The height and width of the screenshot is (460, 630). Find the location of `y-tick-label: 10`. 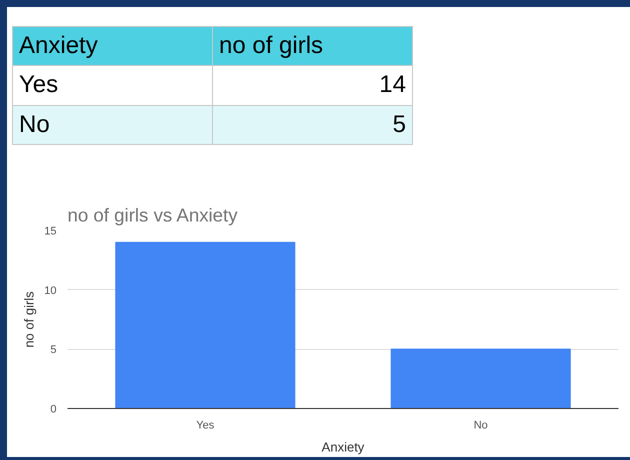

y-tick-label: 10 is located at coordinates (50, 290).